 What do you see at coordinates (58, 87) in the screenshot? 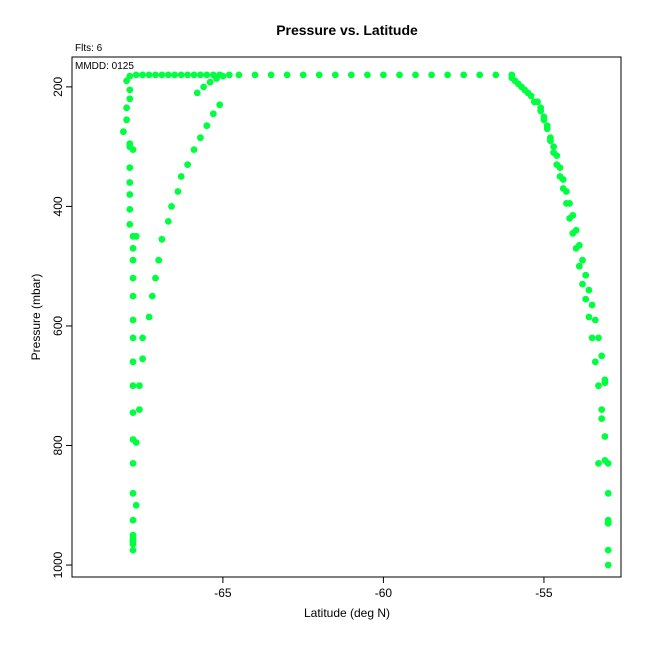
I see `y-tick-label: 200` at bounding box center [58, 87].